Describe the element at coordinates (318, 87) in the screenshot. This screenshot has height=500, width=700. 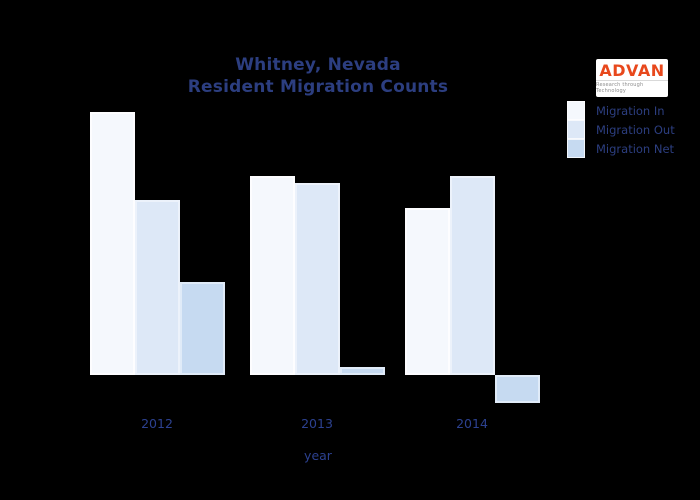
I see `chart-subtitle: Resident Migration Counts` at that location.